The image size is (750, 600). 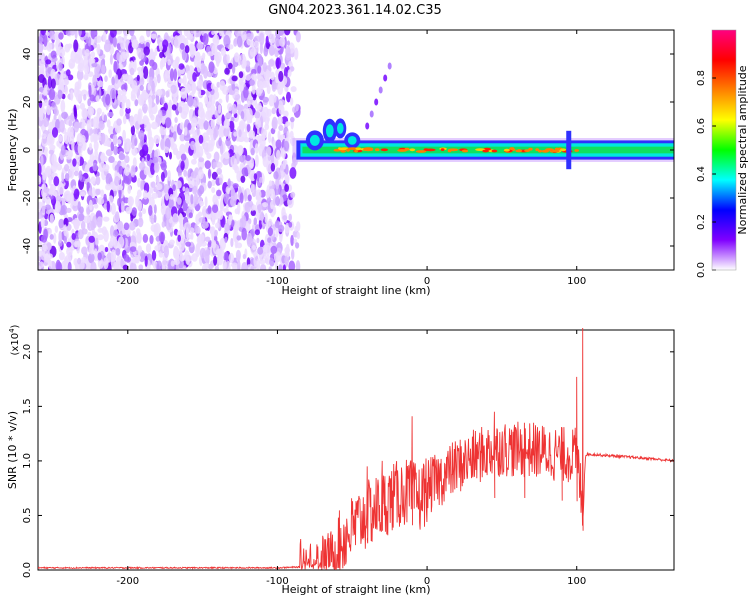 I want to click on x-tick-label: -100, so click(x=277, y=281).